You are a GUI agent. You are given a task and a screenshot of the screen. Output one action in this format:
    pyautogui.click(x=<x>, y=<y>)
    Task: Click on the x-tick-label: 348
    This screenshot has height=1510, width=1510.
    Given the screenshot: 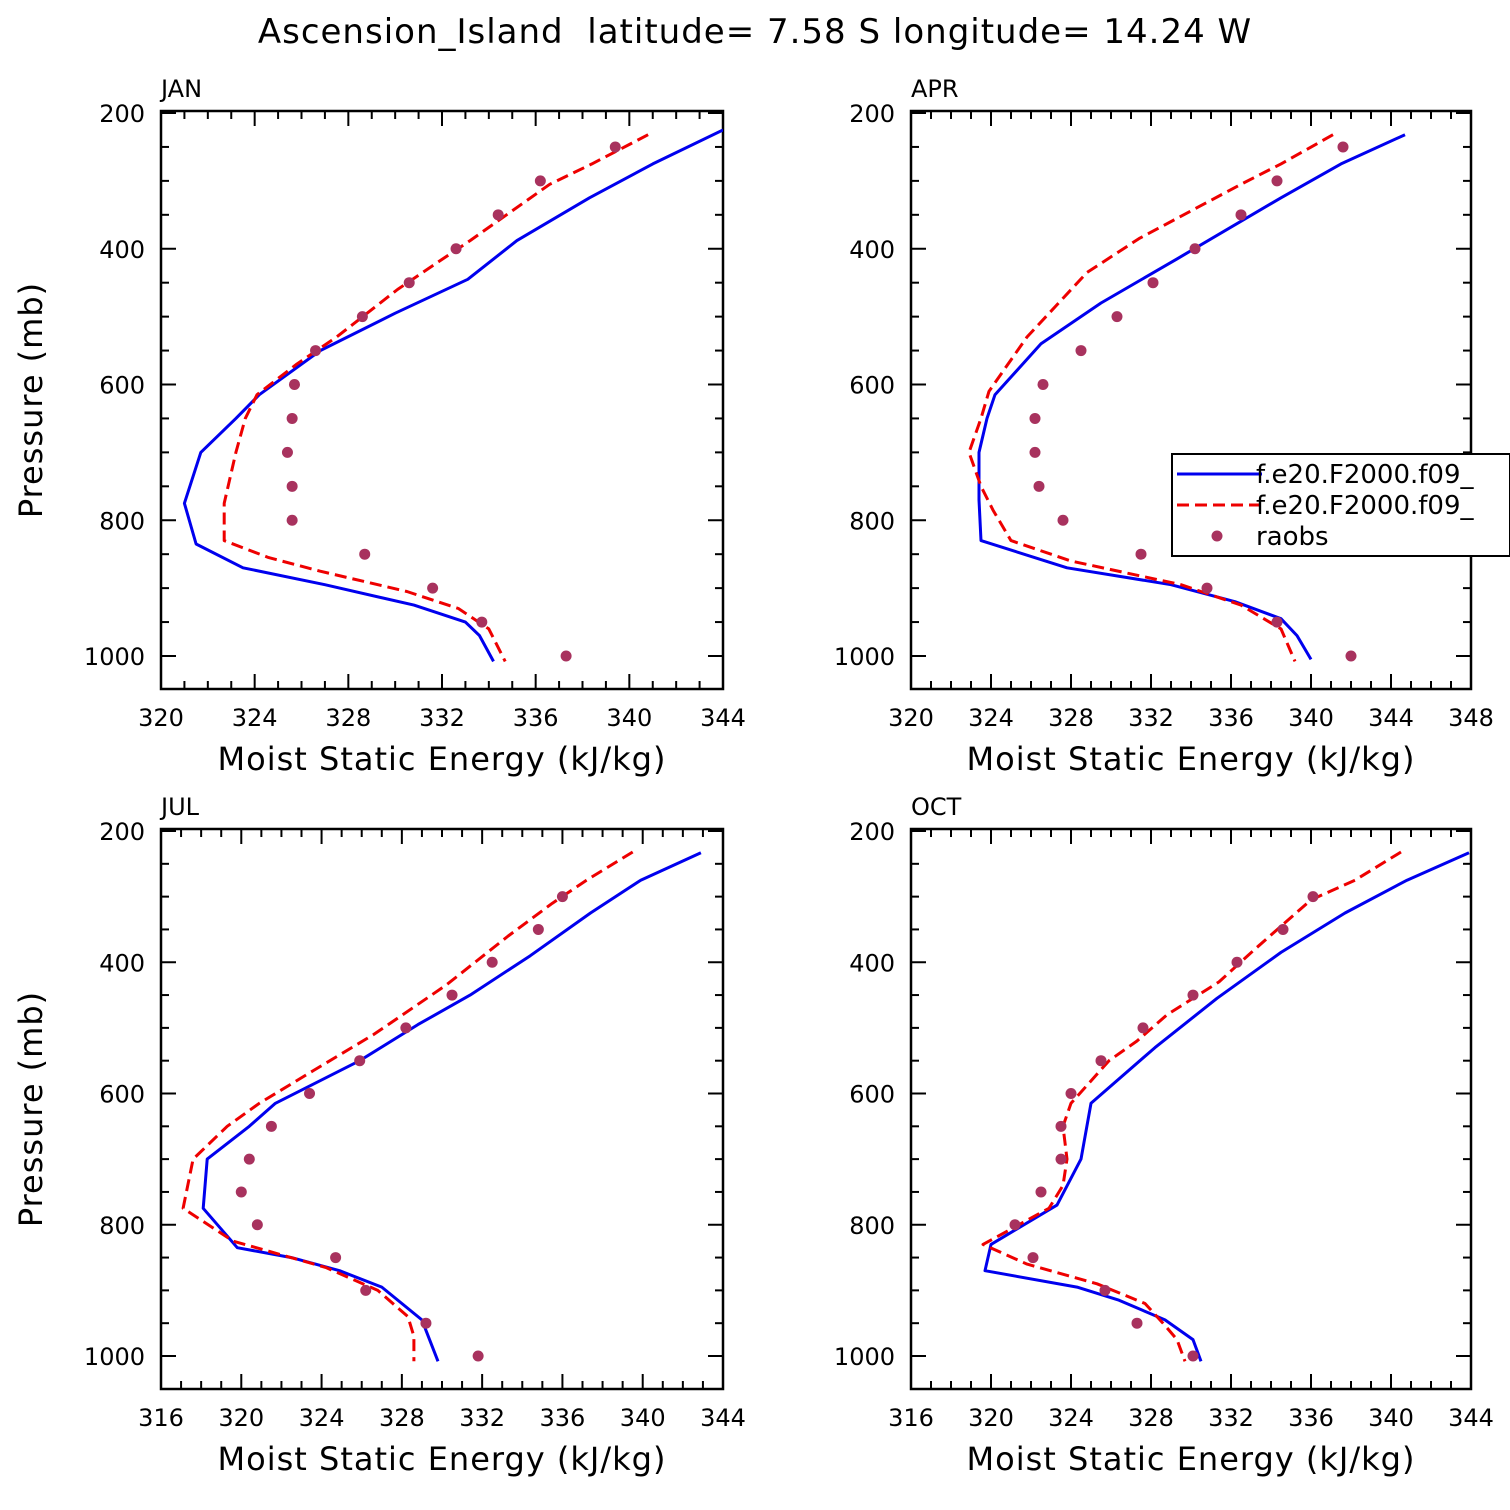 What is the action you would take?
    pyautogui.click(x=1471, y=718)
    